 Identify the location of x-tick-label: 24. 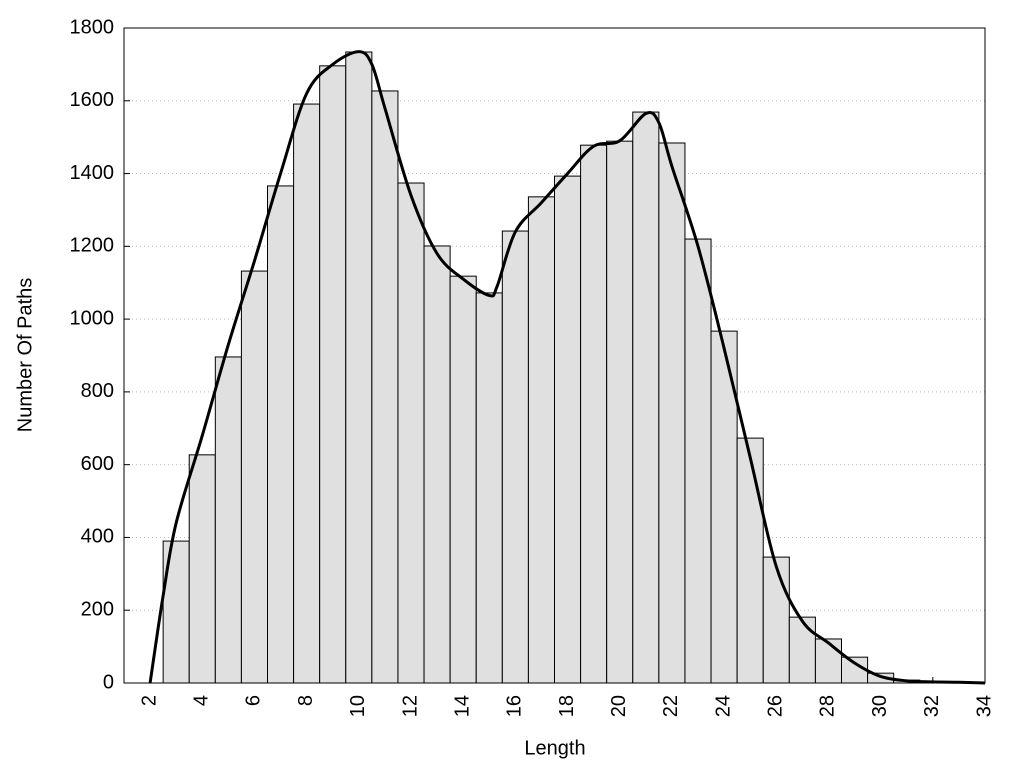
(723, 706).